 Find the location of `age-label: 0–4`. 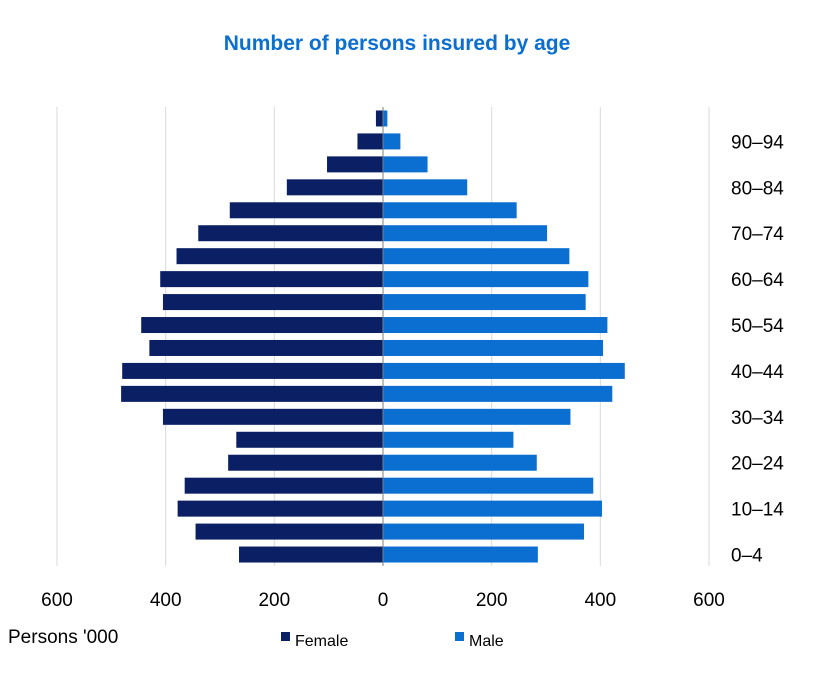

age-label: 0–4 is located at coordinates (747, 556).